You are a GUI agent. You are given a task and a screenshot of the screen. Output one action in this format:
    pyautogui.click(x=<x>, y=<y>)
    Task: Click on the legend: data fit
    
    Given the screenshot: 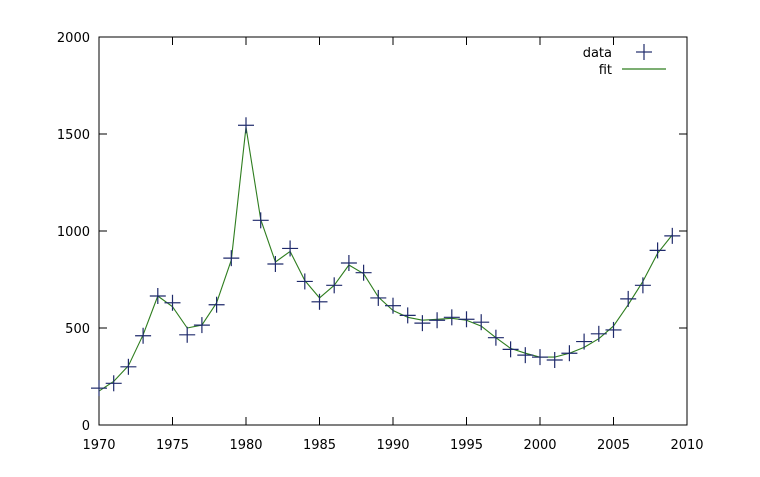 What is the action you would take?
    pyautogui.click(x=624, y=61)
    